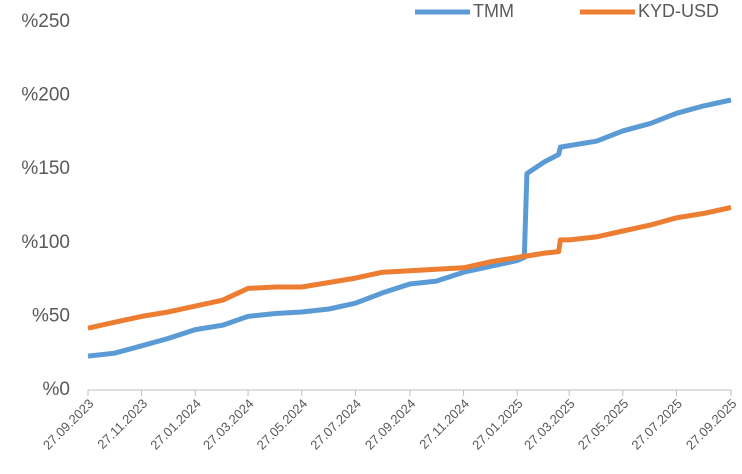 The image size is (742, 474). What do you see at coordinates (51, 315) in the screenshot?
I see `y-tick-label: %50` at bounding box center [51, 315].